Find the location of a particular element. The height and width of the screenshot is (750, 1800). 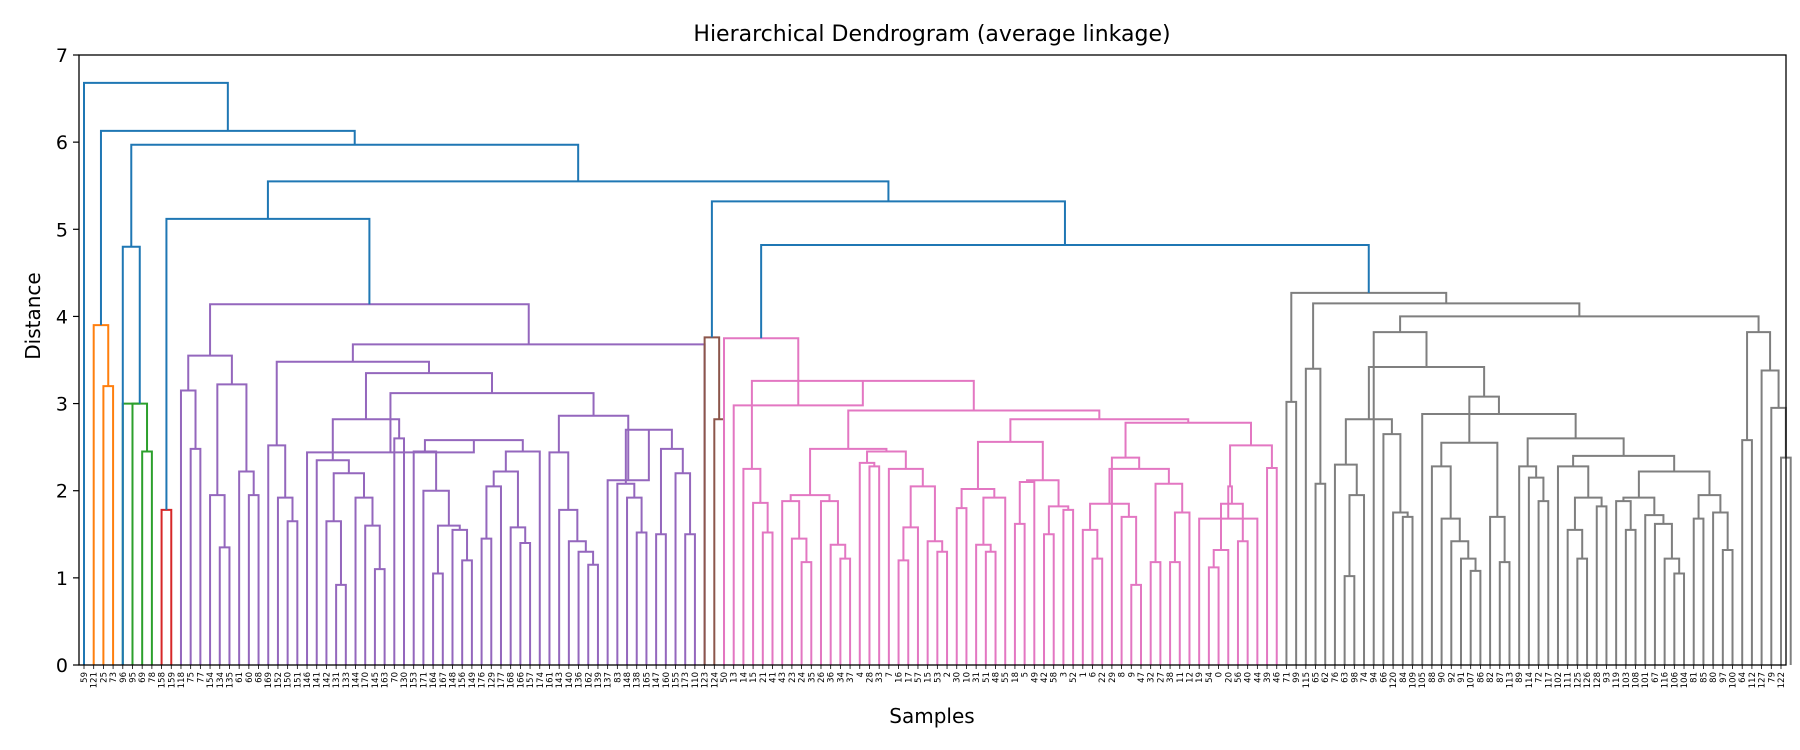

leaf-label: 62 is located at coordinates (1326, 677).